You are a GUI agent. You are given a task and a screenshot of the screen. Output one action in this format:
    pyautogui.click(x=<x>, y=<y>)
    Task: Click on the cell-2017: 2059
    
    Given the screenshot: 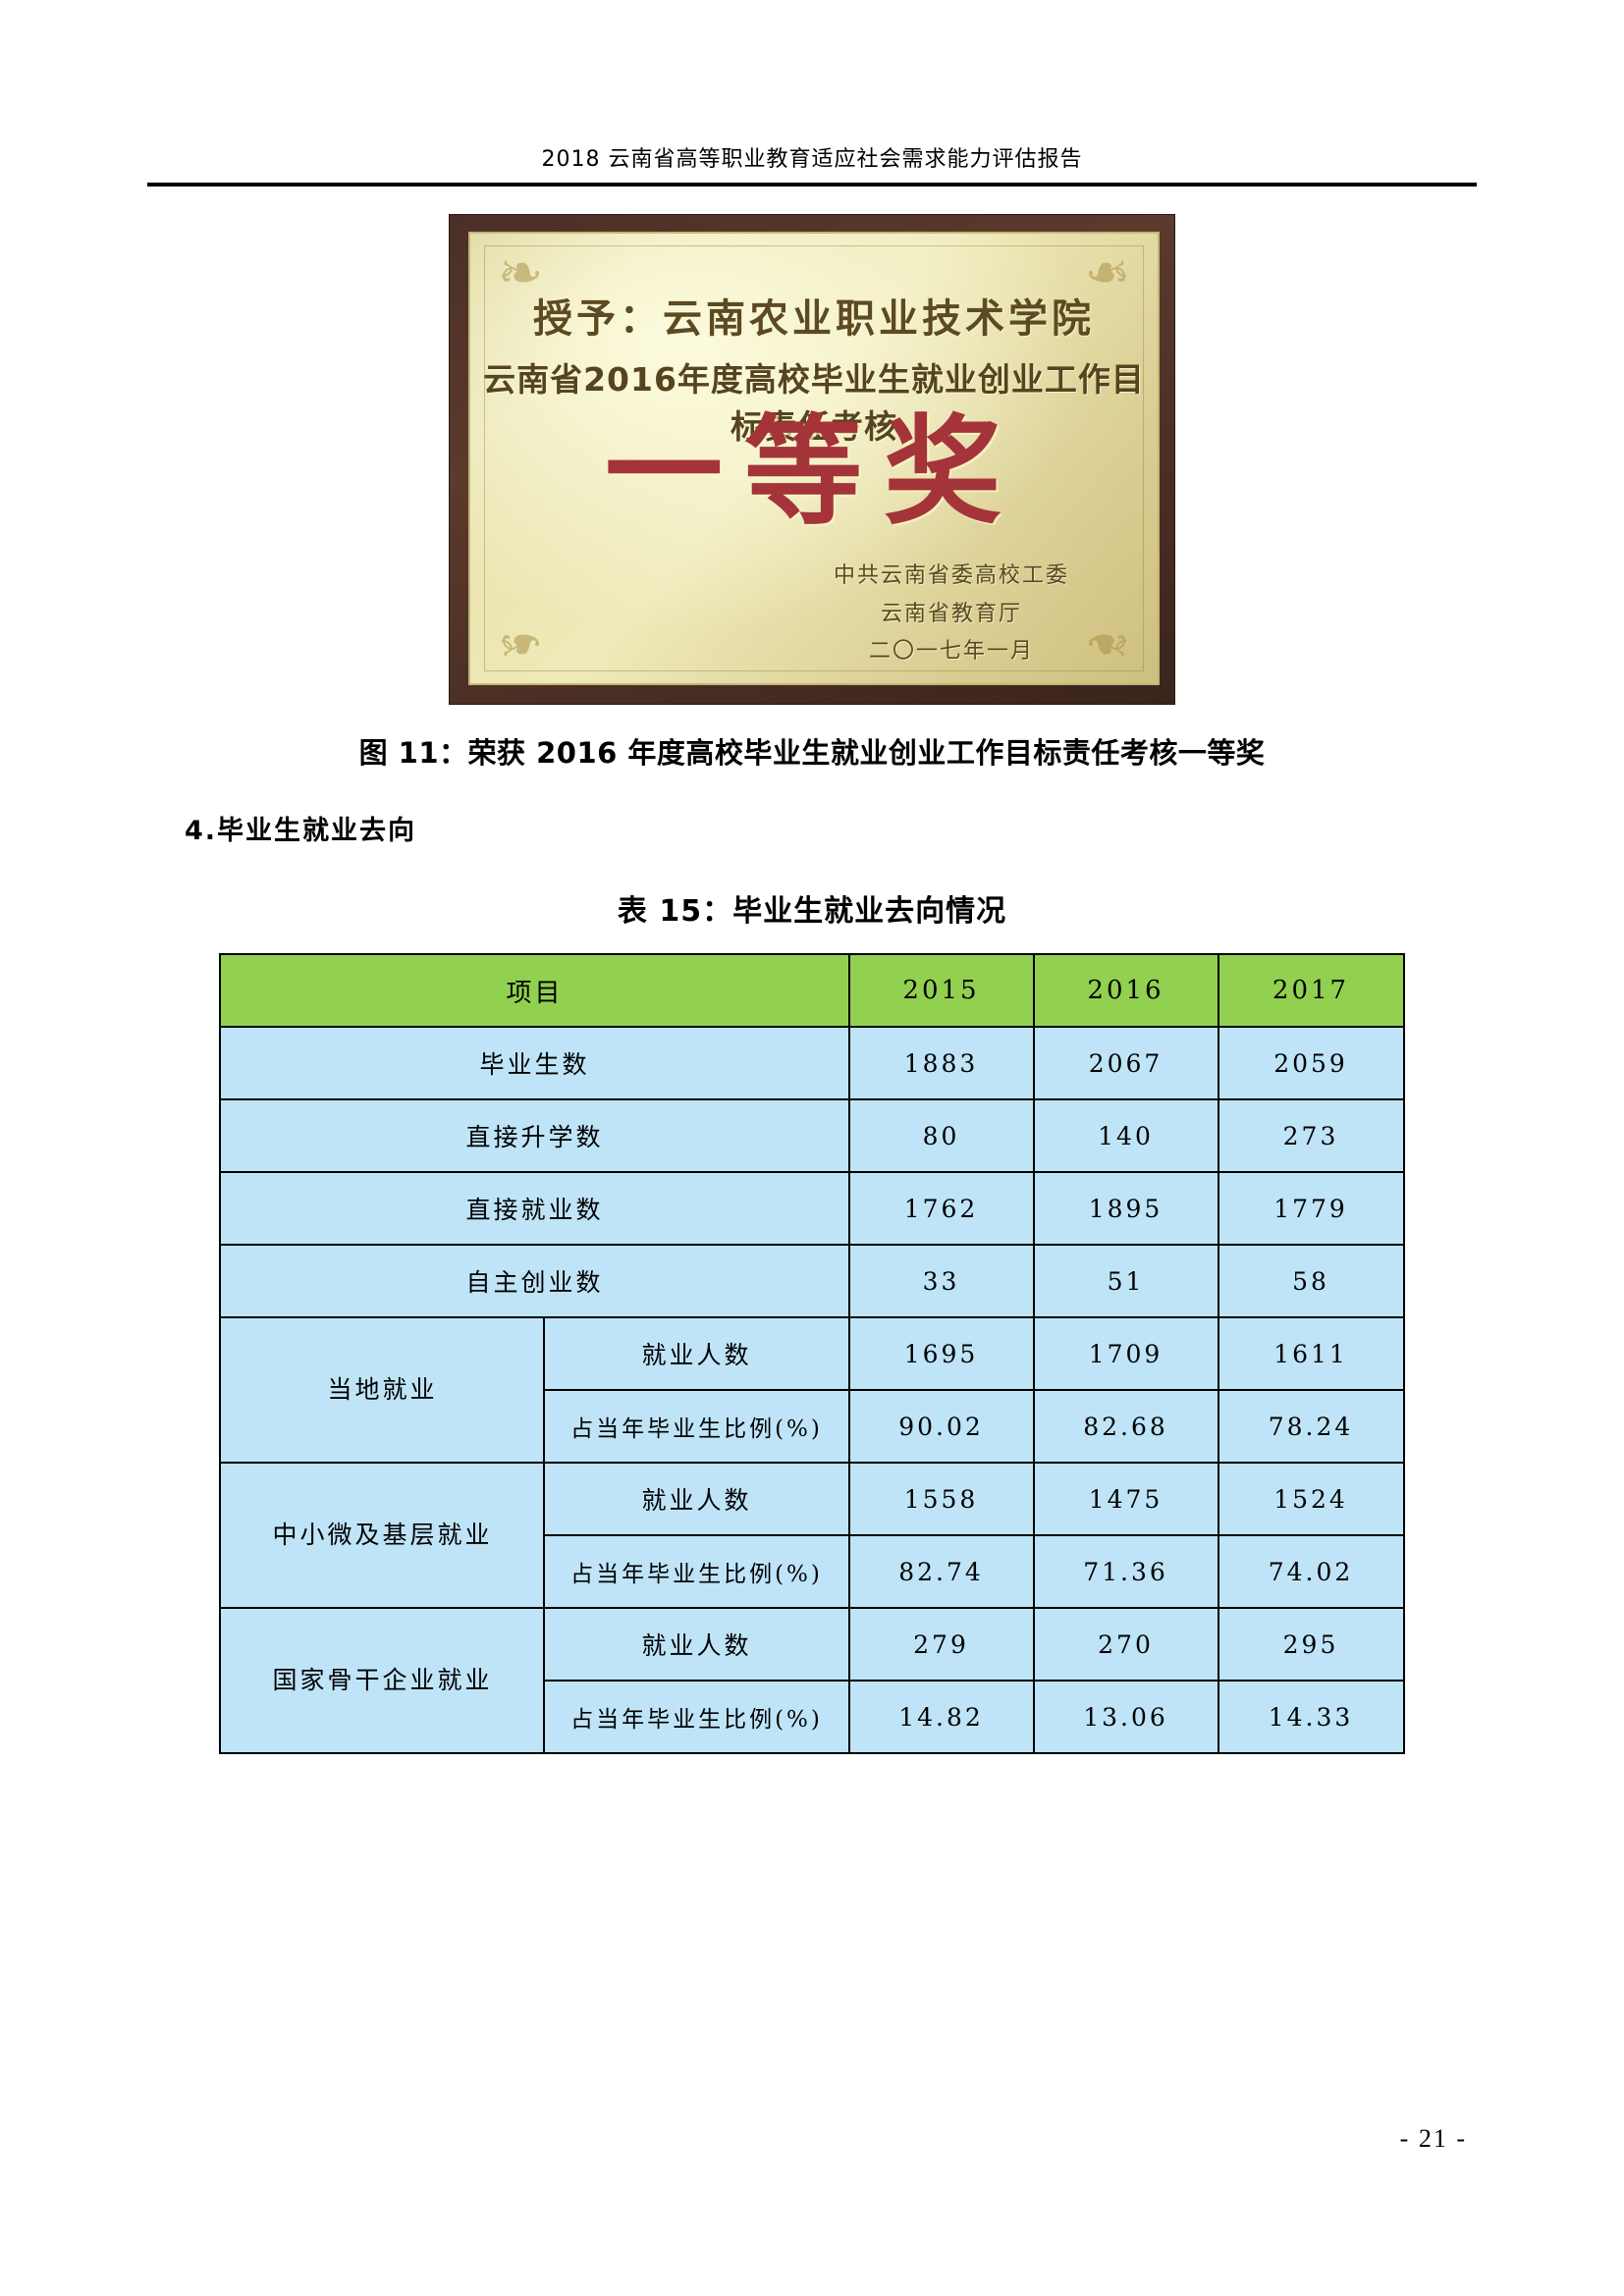 What is the action you would take?
    pyautogui.click(x=1311, y=1064)
    